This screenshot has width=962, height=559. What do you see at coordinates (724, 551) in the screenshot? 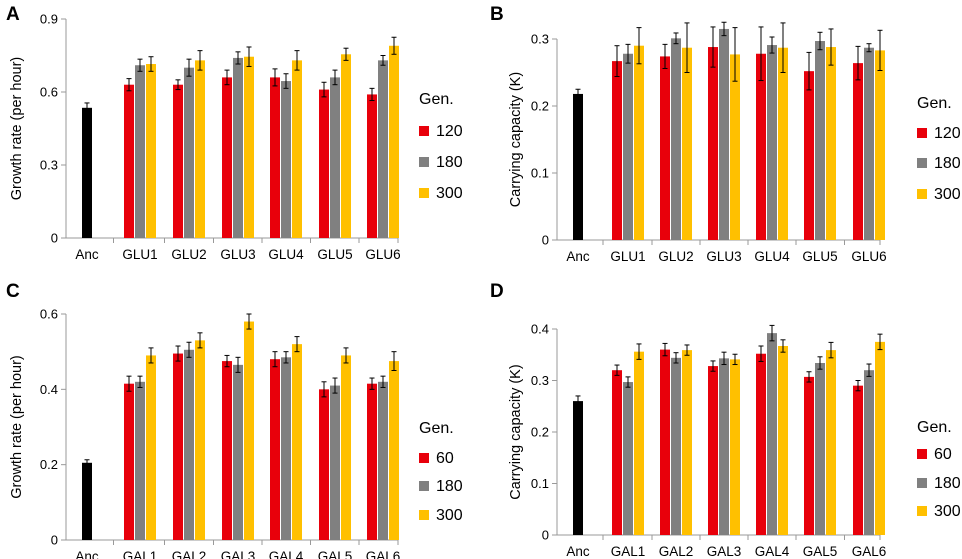
I see `x-tick-label: GAL3` at bounding box center [724, 551].